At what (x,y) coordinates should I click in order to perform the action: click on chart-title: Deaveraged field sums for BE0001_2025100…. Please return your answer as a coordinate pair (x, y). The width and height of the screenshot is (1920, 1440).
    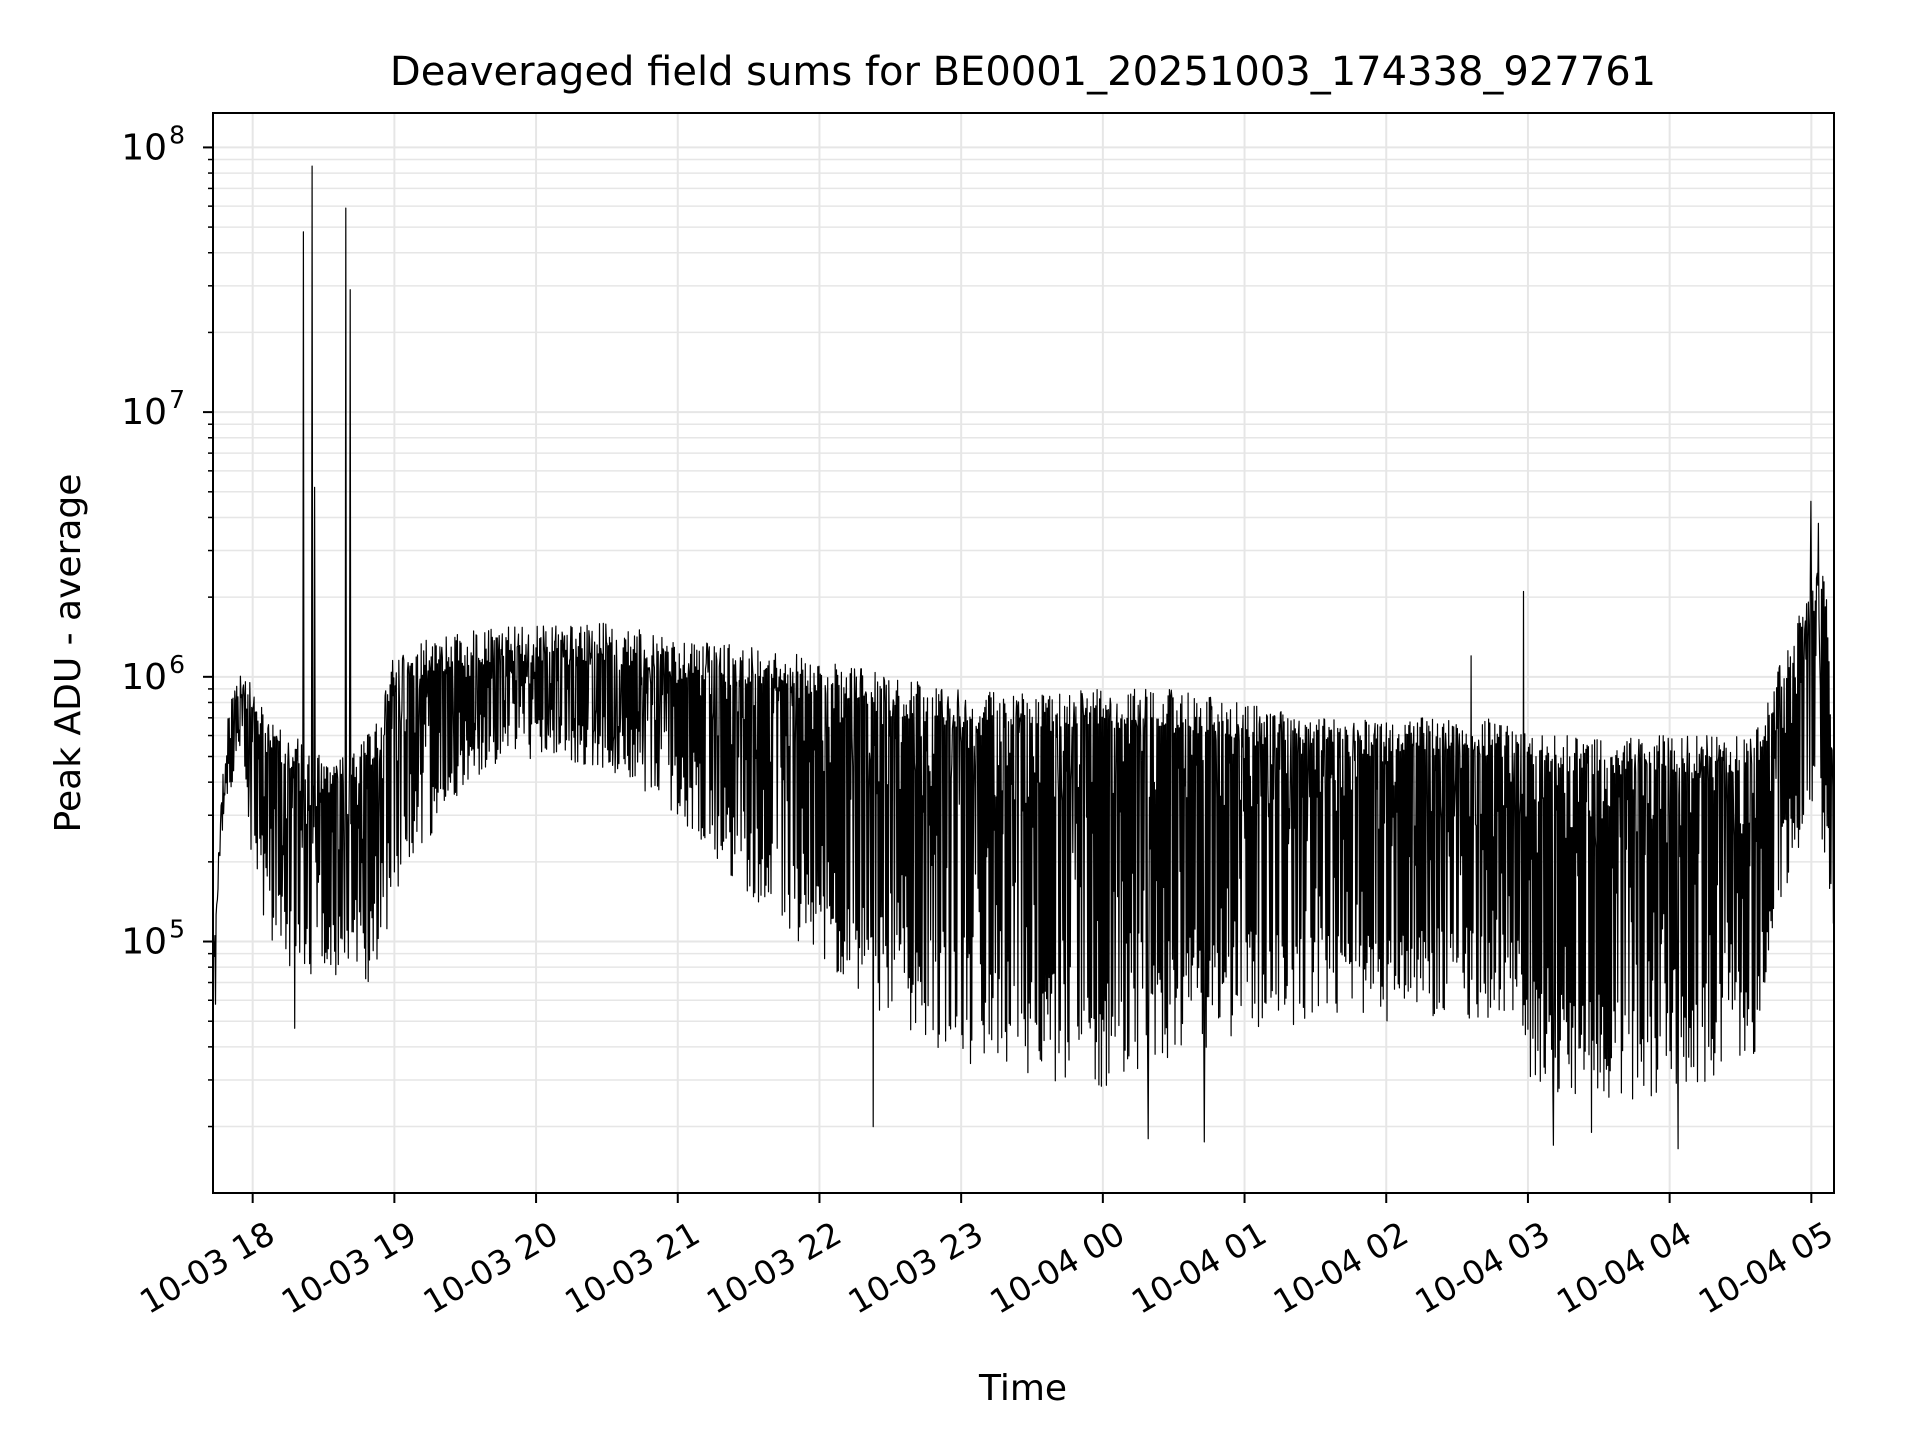
    Looking at the image, I should click on (1023, 72).